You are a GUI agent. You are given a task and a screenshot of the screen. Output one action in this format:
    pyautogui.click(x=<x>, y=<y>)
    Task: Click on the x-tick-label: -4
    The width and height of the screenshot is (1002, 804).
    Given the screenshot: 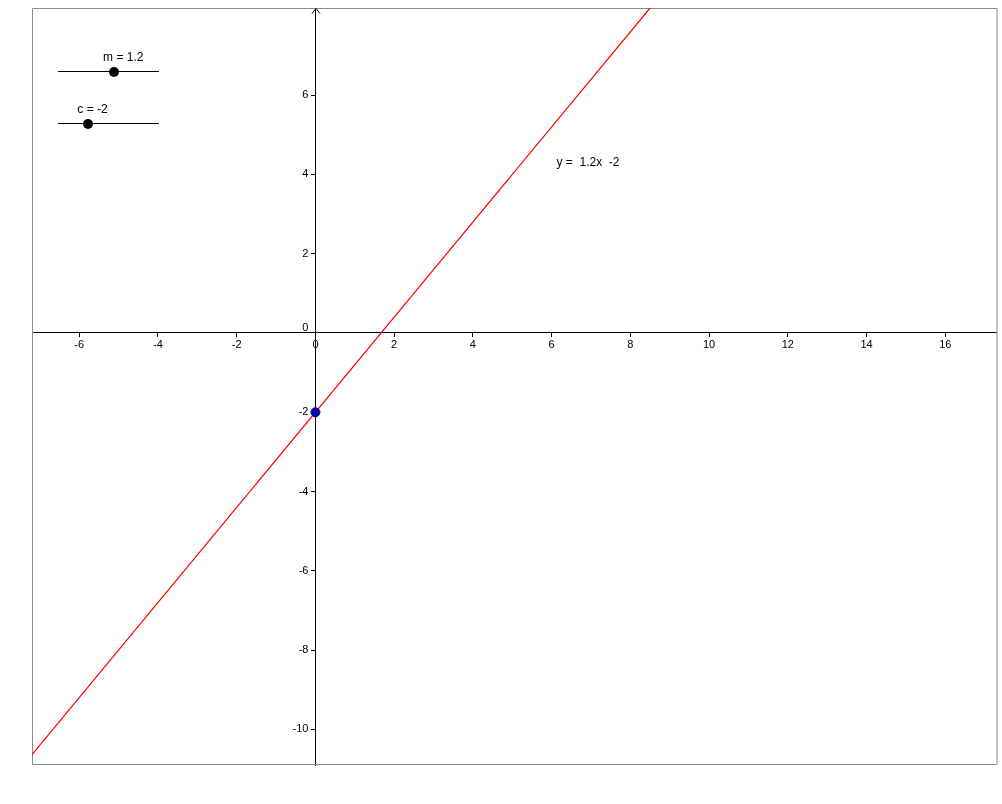 What is the action you would take?
    pyautogui.click(x=158, y=343)
    